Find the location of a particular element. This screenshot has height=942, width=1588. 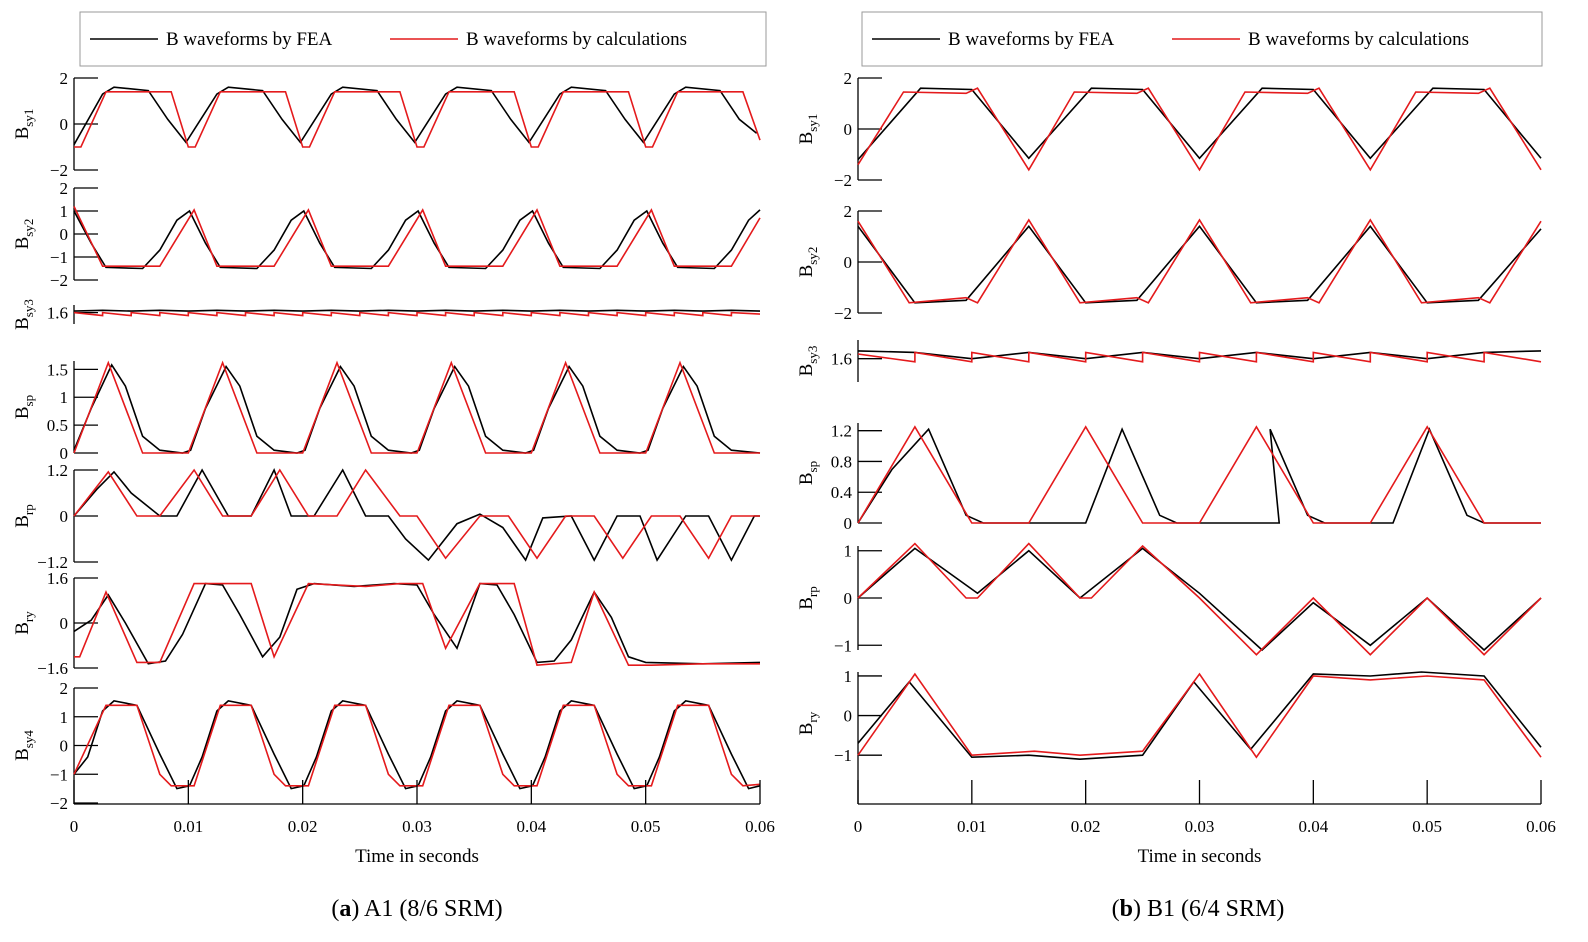

x-tick-label: 0.02 is located at coordinates (1086, 826).